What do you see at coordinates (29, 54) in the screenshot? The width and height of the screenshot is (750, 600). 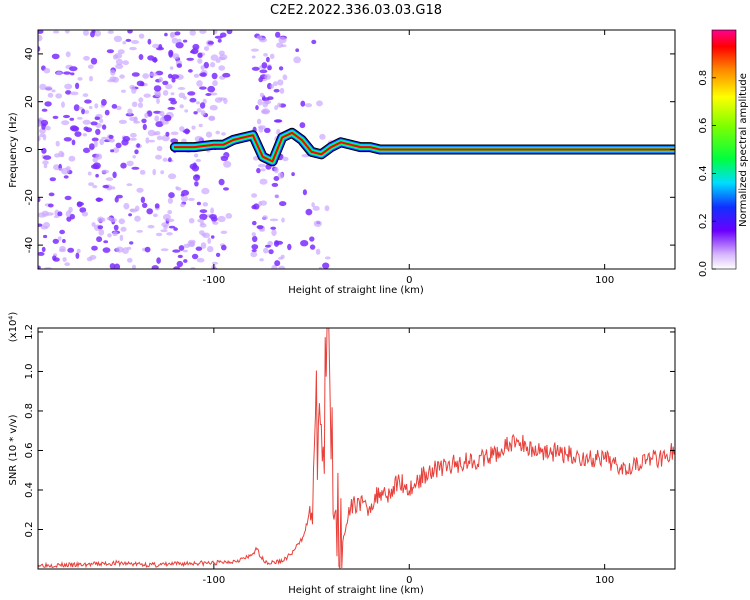 I see `spectrogram-ytick-label: 40` at bounding box center [29, 54].